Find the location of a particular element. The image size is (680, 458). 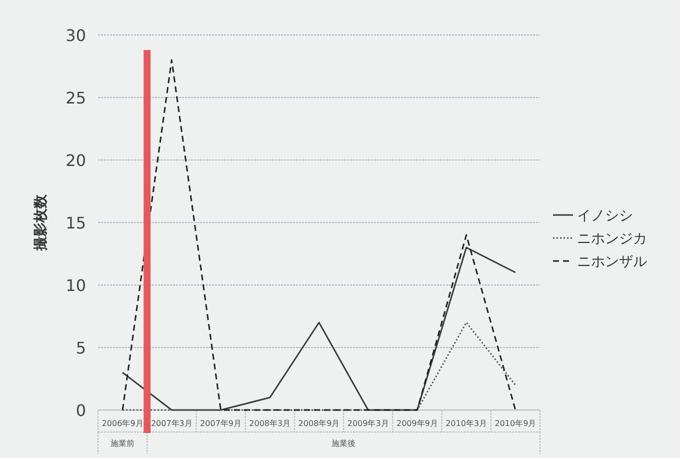

y-tick-label: 0 is located at coordinates (81, 410).